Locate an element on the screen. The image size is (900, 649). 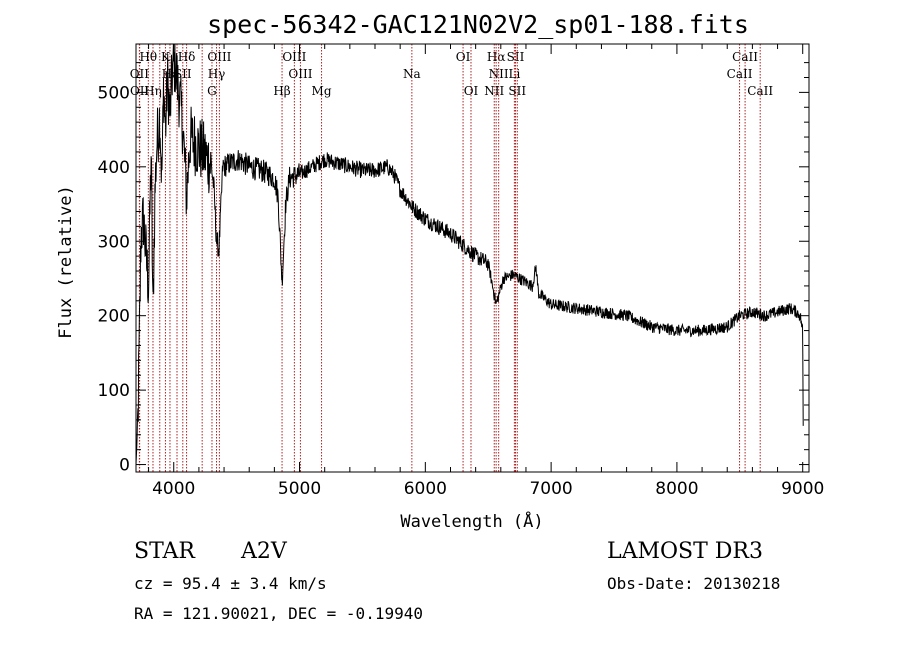
y-axis-label: Flux (relative) is located at coordinates (66, 262).